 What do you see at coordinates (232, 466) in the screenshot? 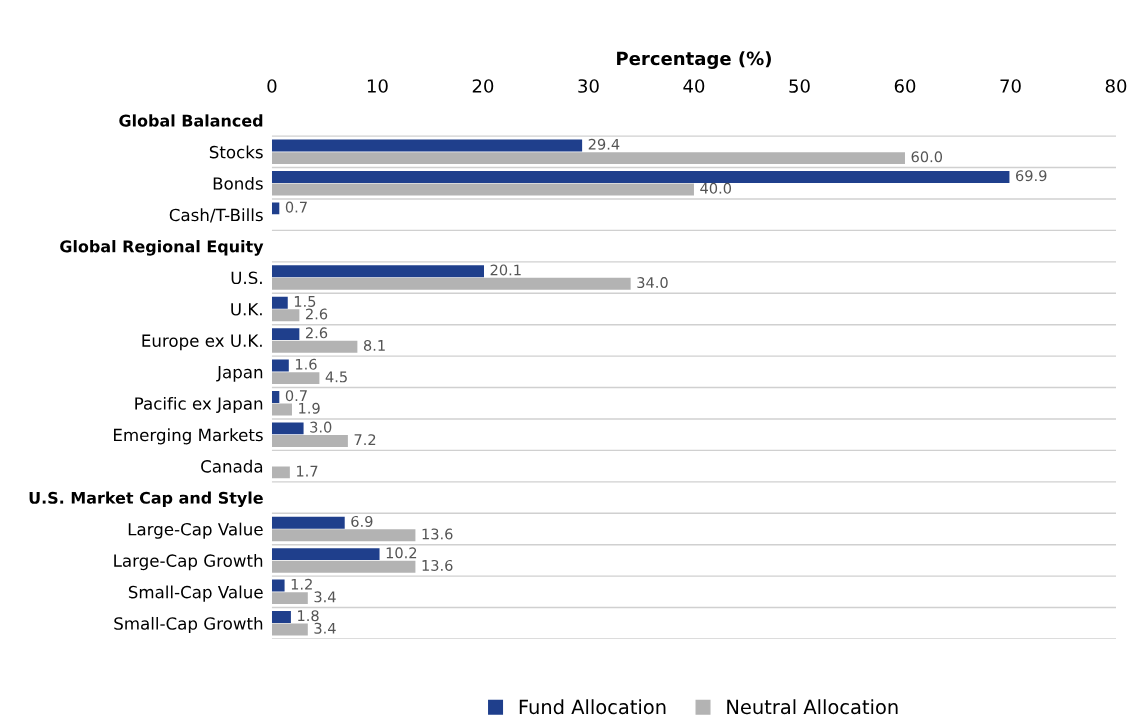
I see `y-tick-label: Canada` at bounding box center [232, 466].